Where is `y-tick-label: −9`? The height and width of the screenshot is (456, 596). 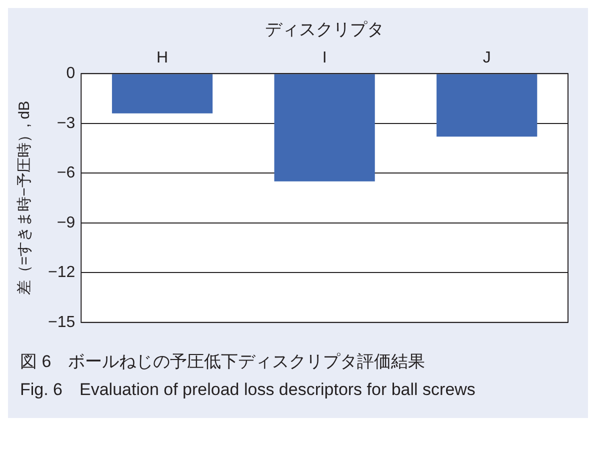
y-tick-label: −9 is located at coordinates (66, 223).